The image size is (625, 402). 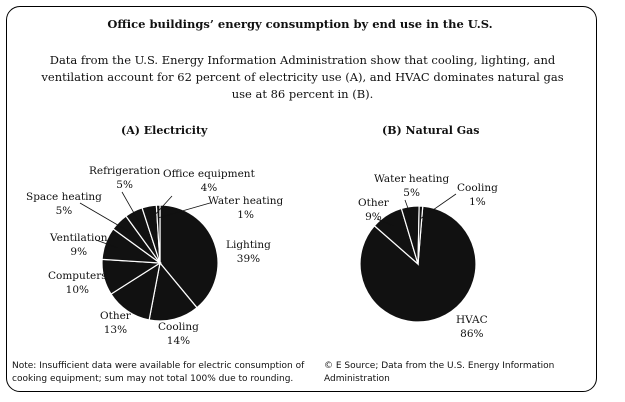 What do you see at coordinates (77, 283) in the screenshot?
I see `electricity-label-computers: Computers 10%` at bounding box center [77, 283].